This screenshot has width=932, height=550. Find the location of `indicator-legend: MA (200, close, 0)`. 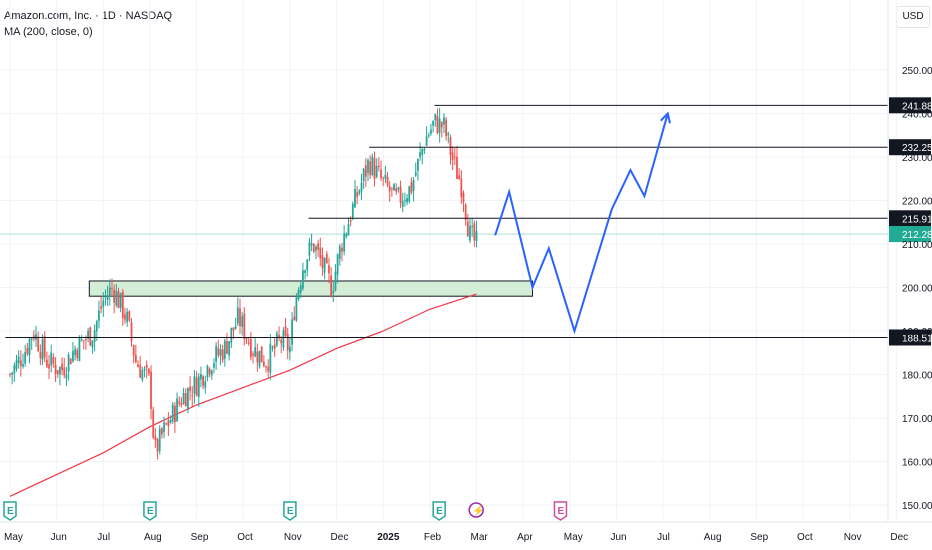

indicator-legend: MA (200, close, 0) is located at coordinates (48, 32).